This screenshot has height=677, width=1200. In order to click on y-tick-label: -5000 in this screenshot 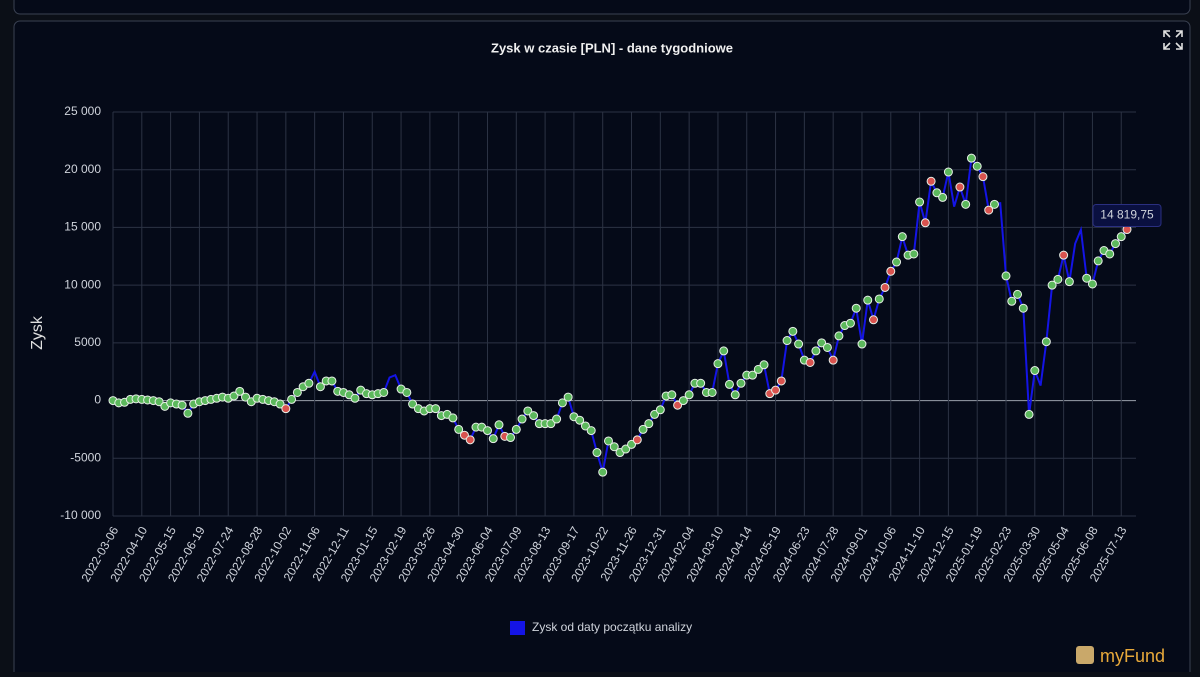, I will do `click(85, 457)`.